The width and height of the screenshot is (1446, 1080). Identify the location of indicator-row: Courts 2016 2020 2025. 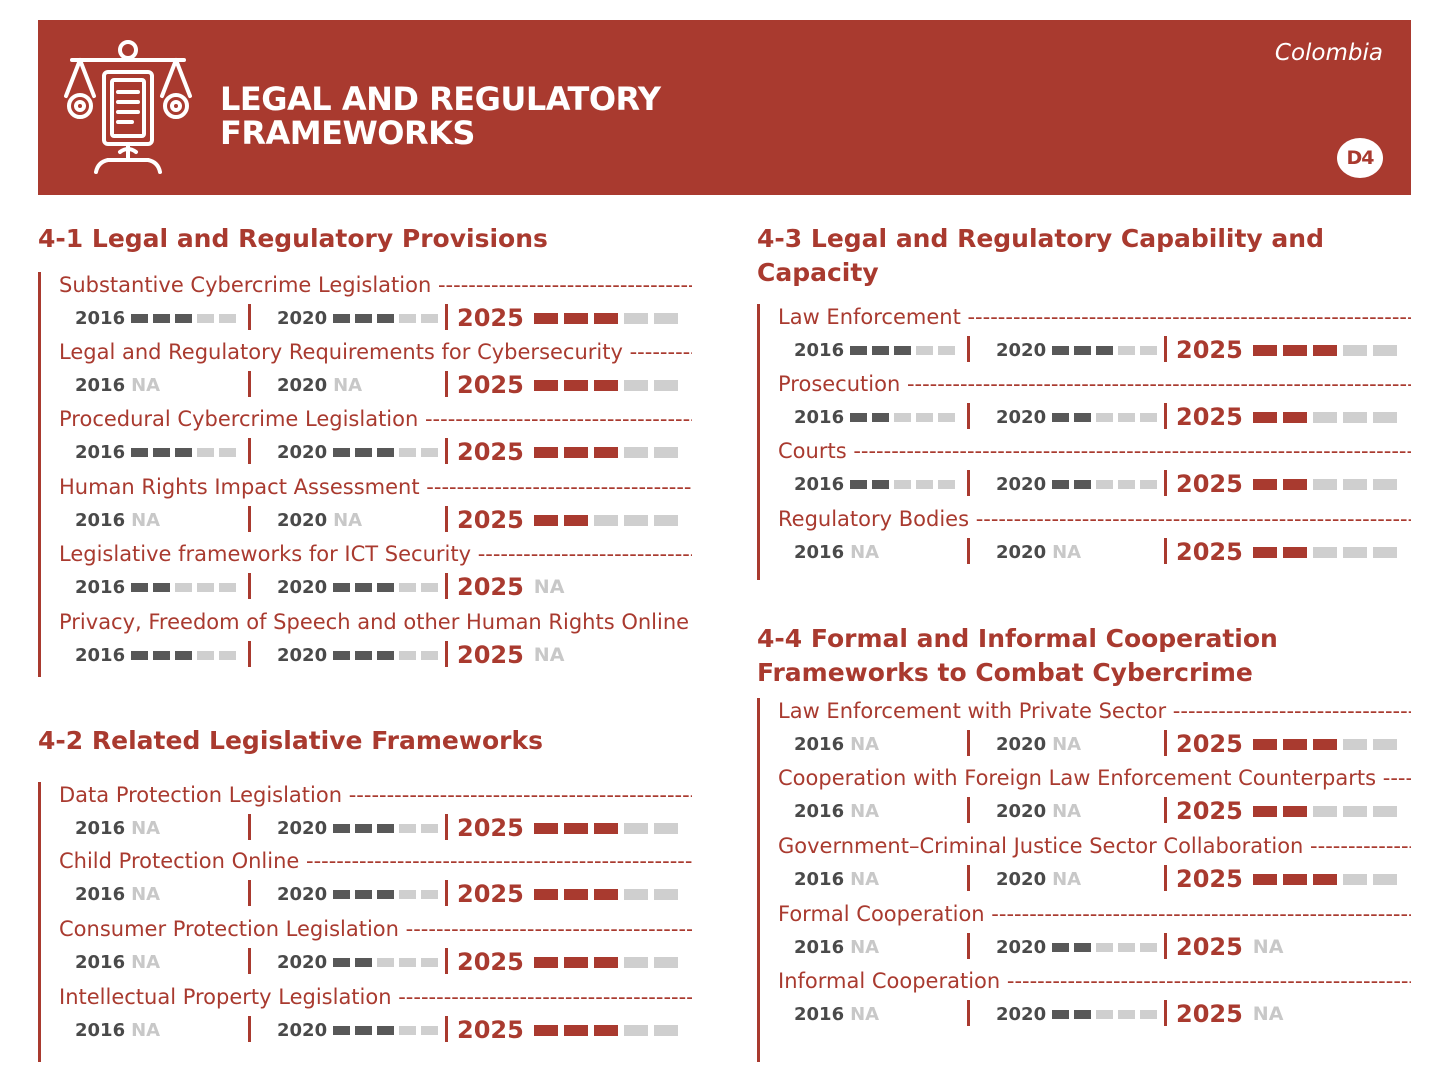
(1094, 470).